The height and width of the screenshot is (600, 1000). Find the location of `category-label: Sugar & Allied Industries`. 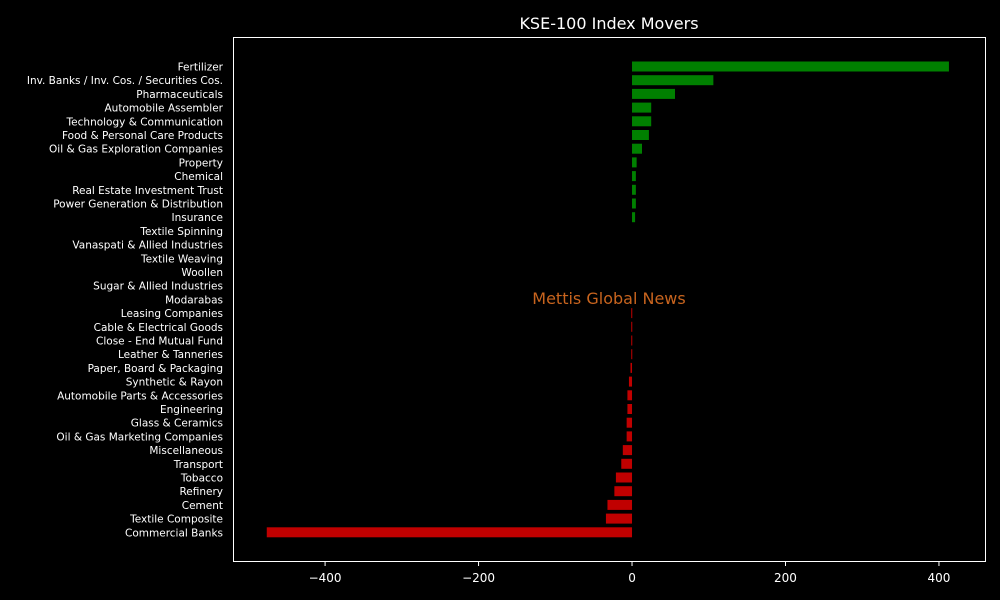

category-label: Sugar & Allied Industries is located at coordinates (158, 287).